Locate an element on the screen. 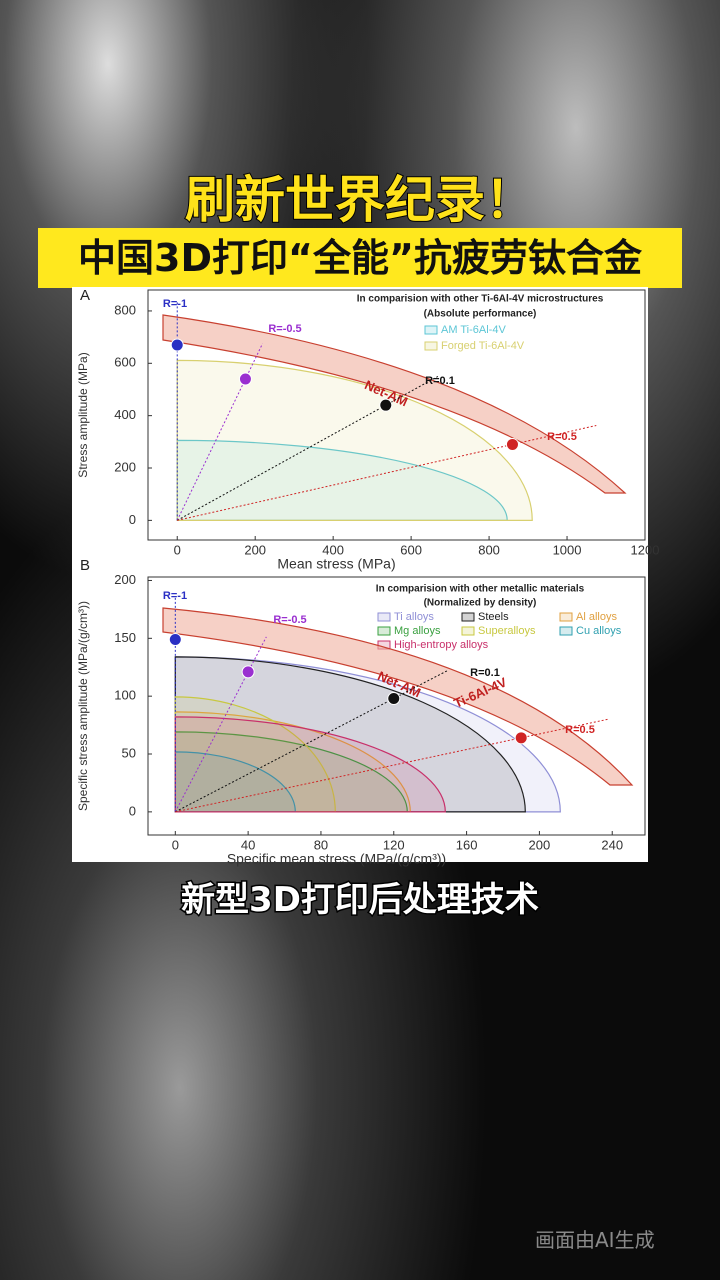 The image size is (720, 1280). y-tick-label: 100 is located at coordinates (125, 695).